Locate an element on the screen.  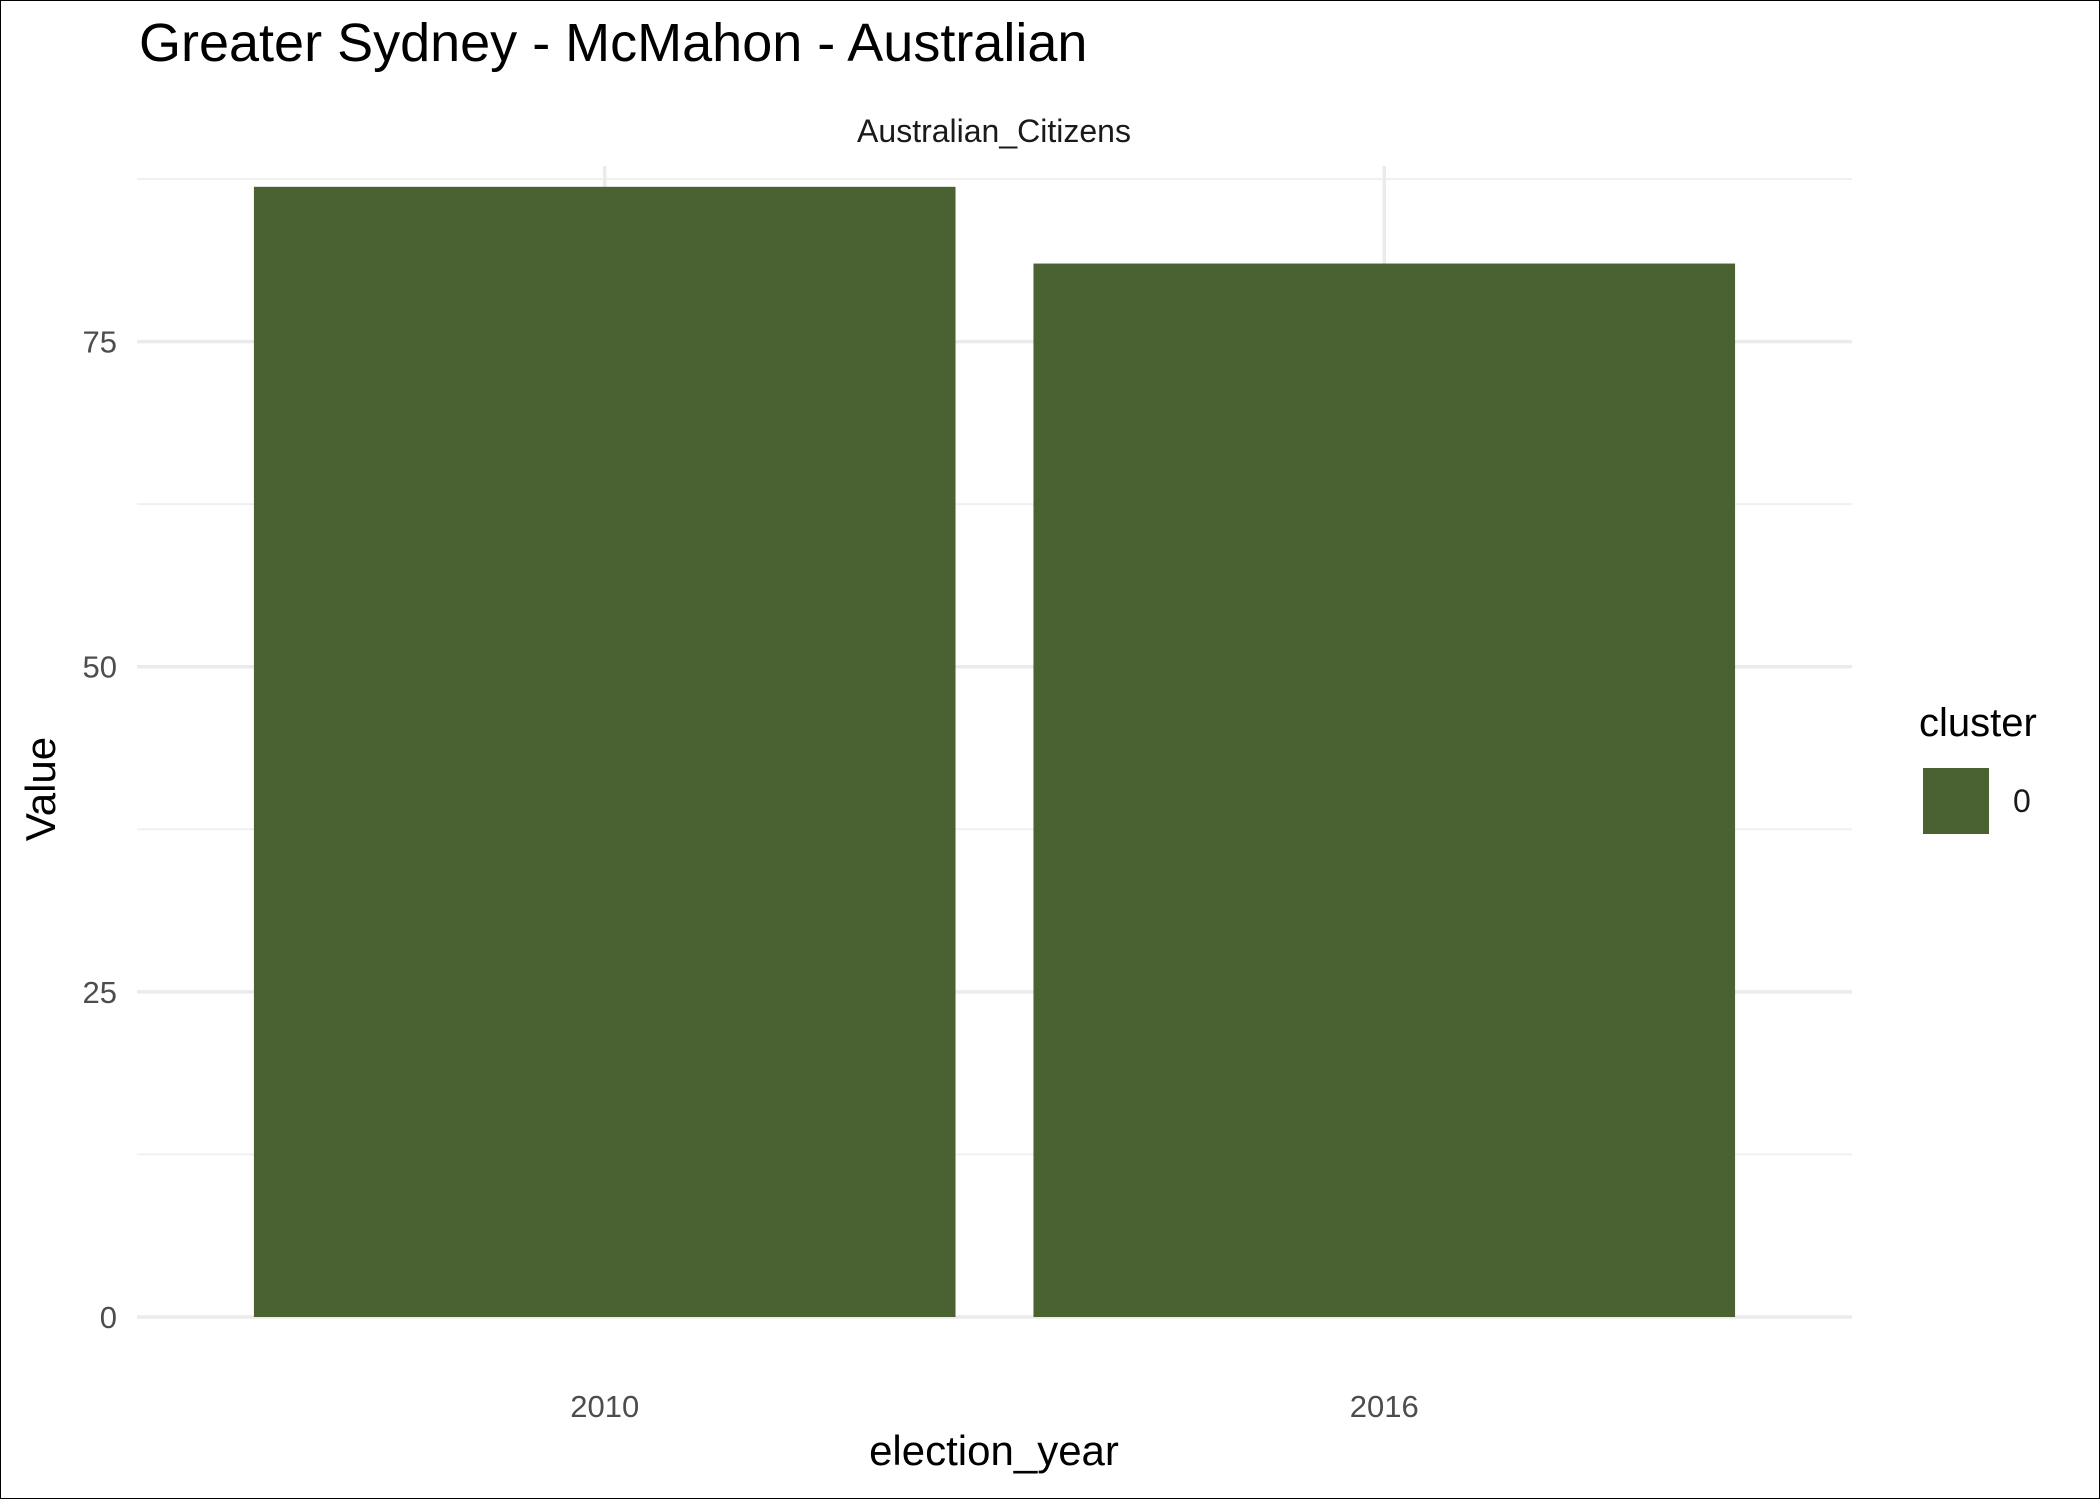
legend-label: 0 is located at coordinates (2022, 801).